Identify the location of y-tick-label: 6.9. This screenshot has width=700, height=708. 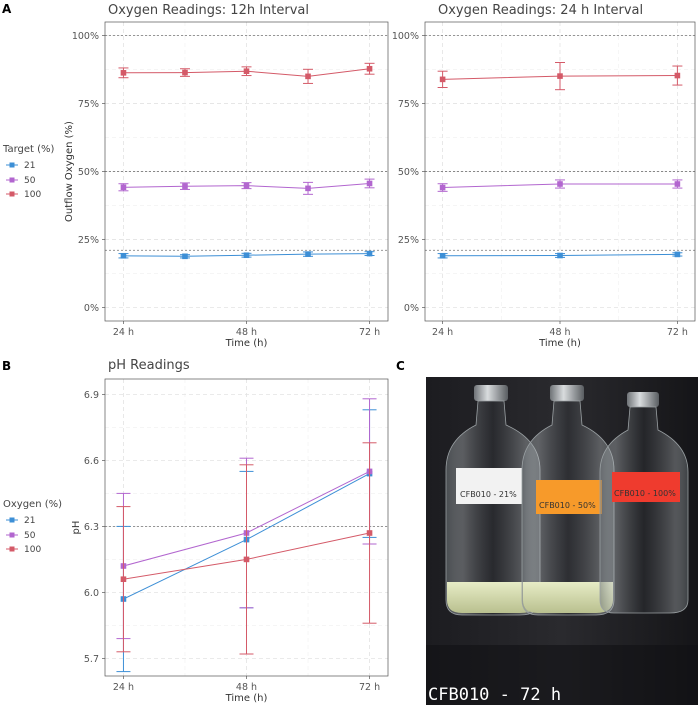
(91, 395).